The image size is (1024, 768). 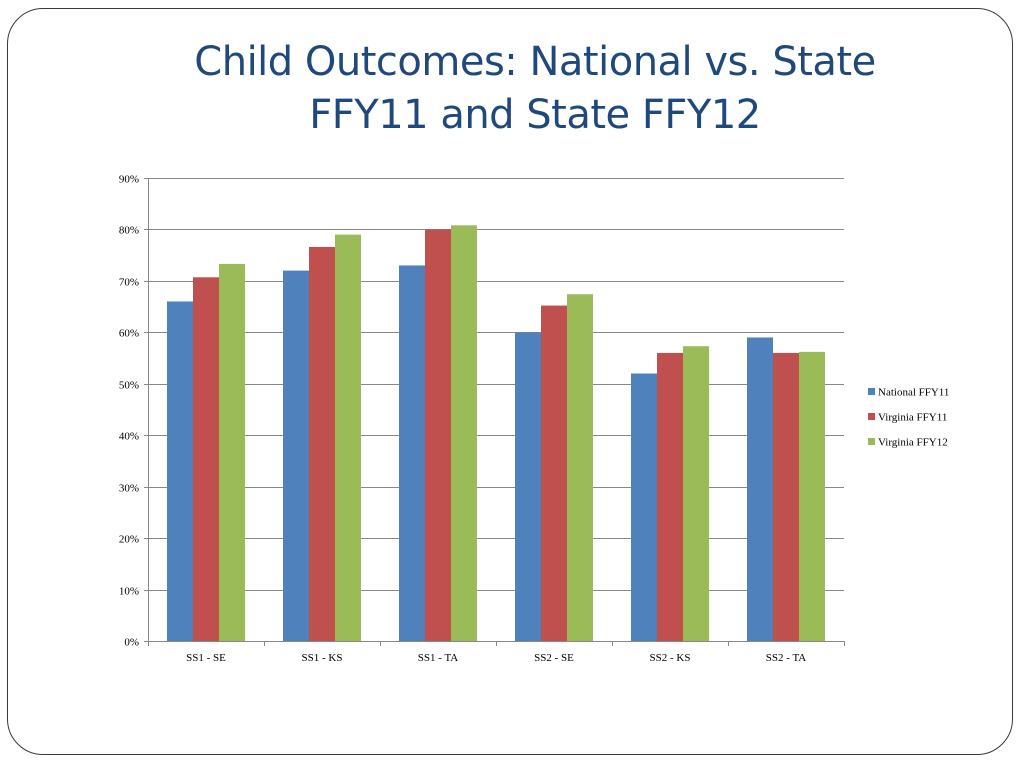 I want to click on y-tick-label: 20%, so click(x=129, y=540).